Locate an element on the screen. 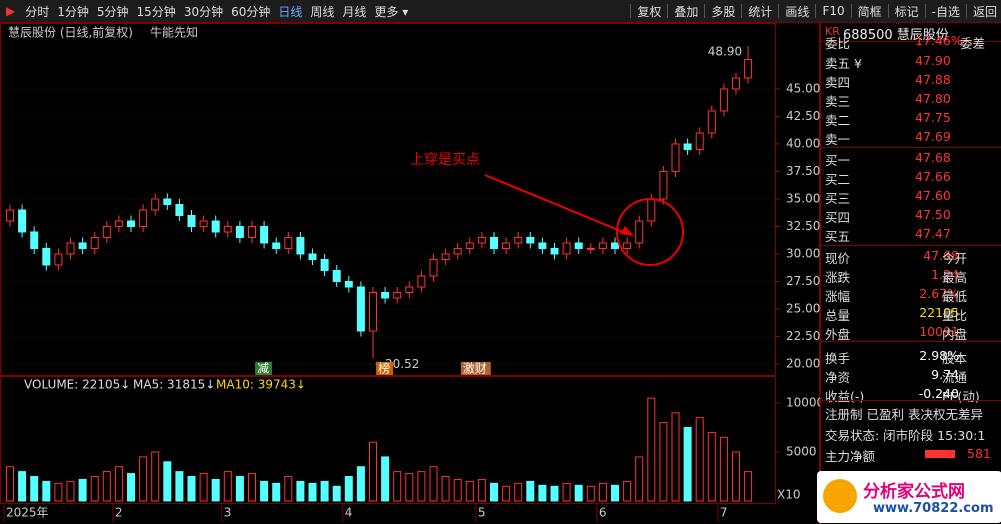 Image resolution: width=1001 pixels, height=524 pixels. period-button: 日线 is located at coordinates (290, 11).